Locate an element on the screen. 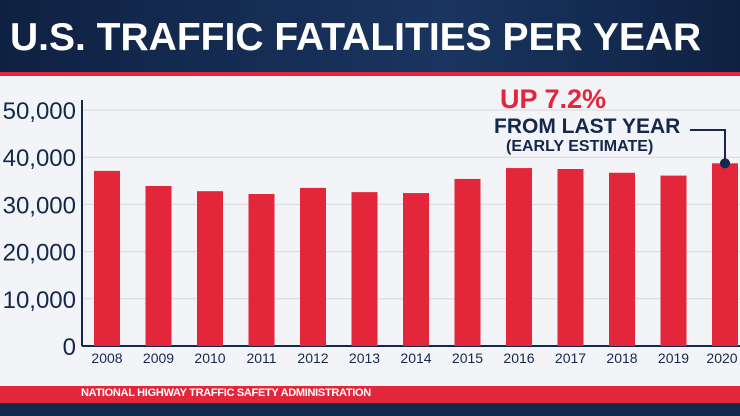  x-tick-label: 2012 is located at coordinates (312, 358).